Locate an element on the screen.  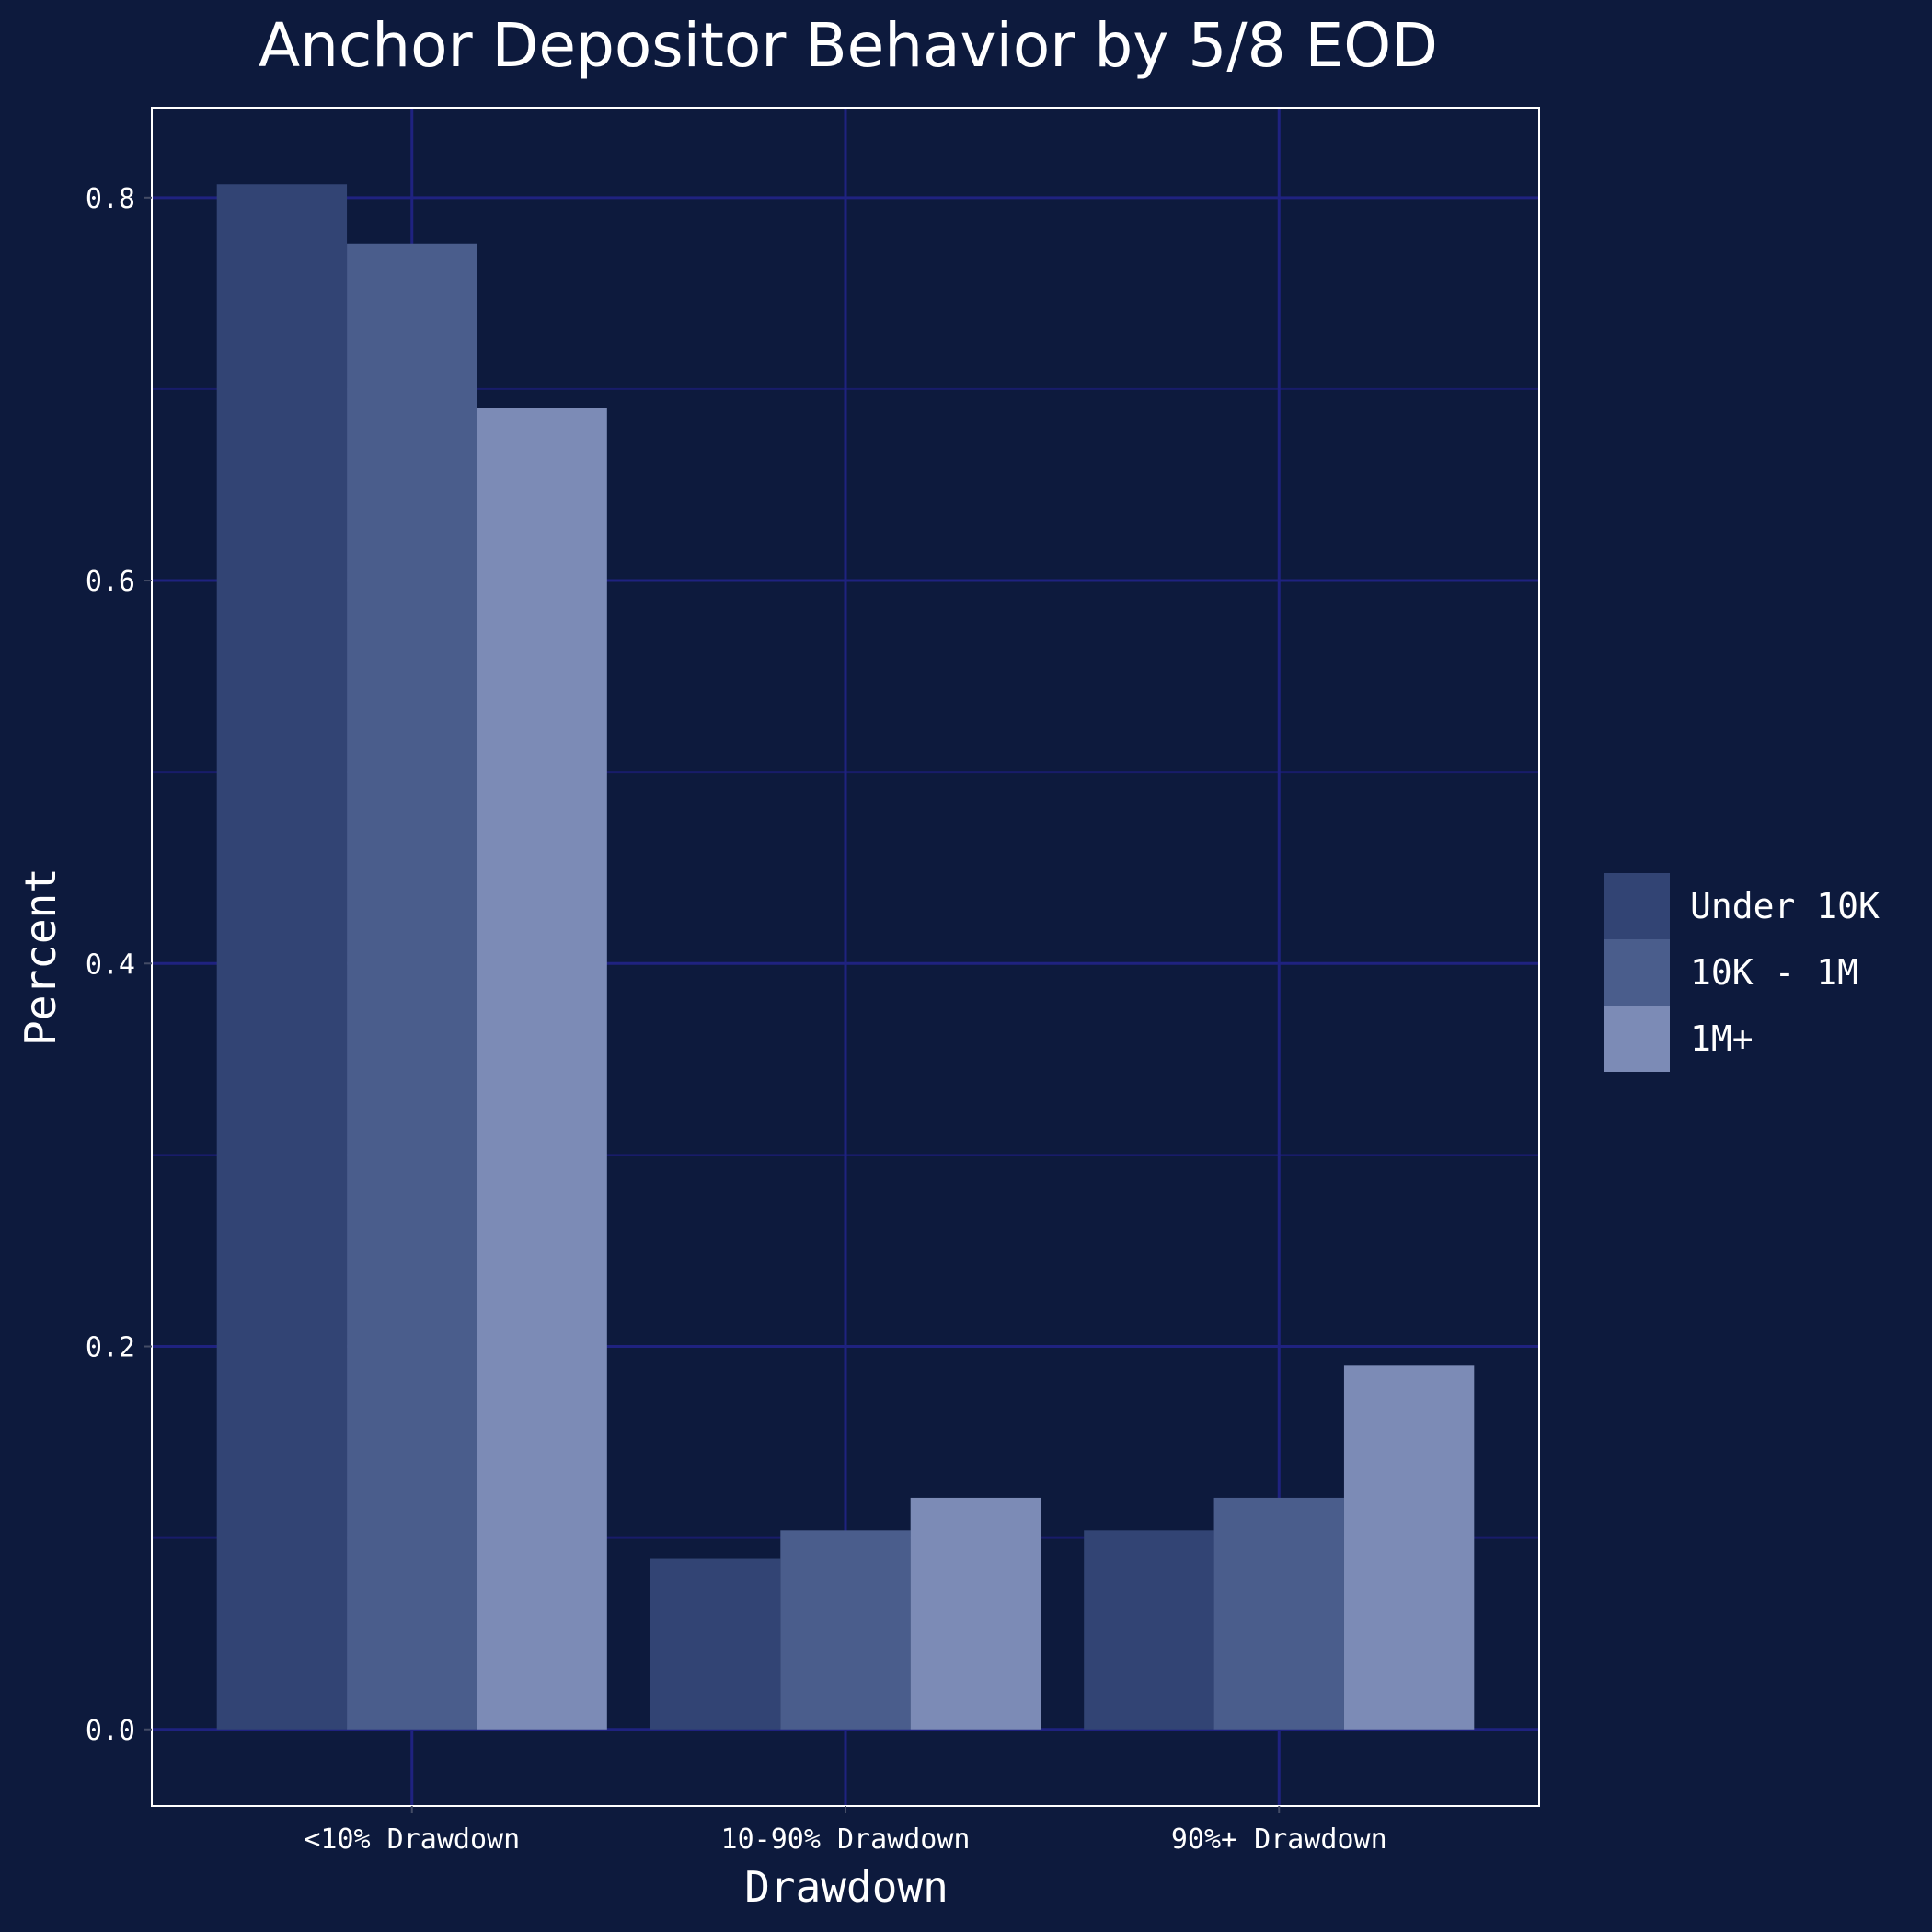
y-axis-title: Percent is located at coordinates (40, 957).